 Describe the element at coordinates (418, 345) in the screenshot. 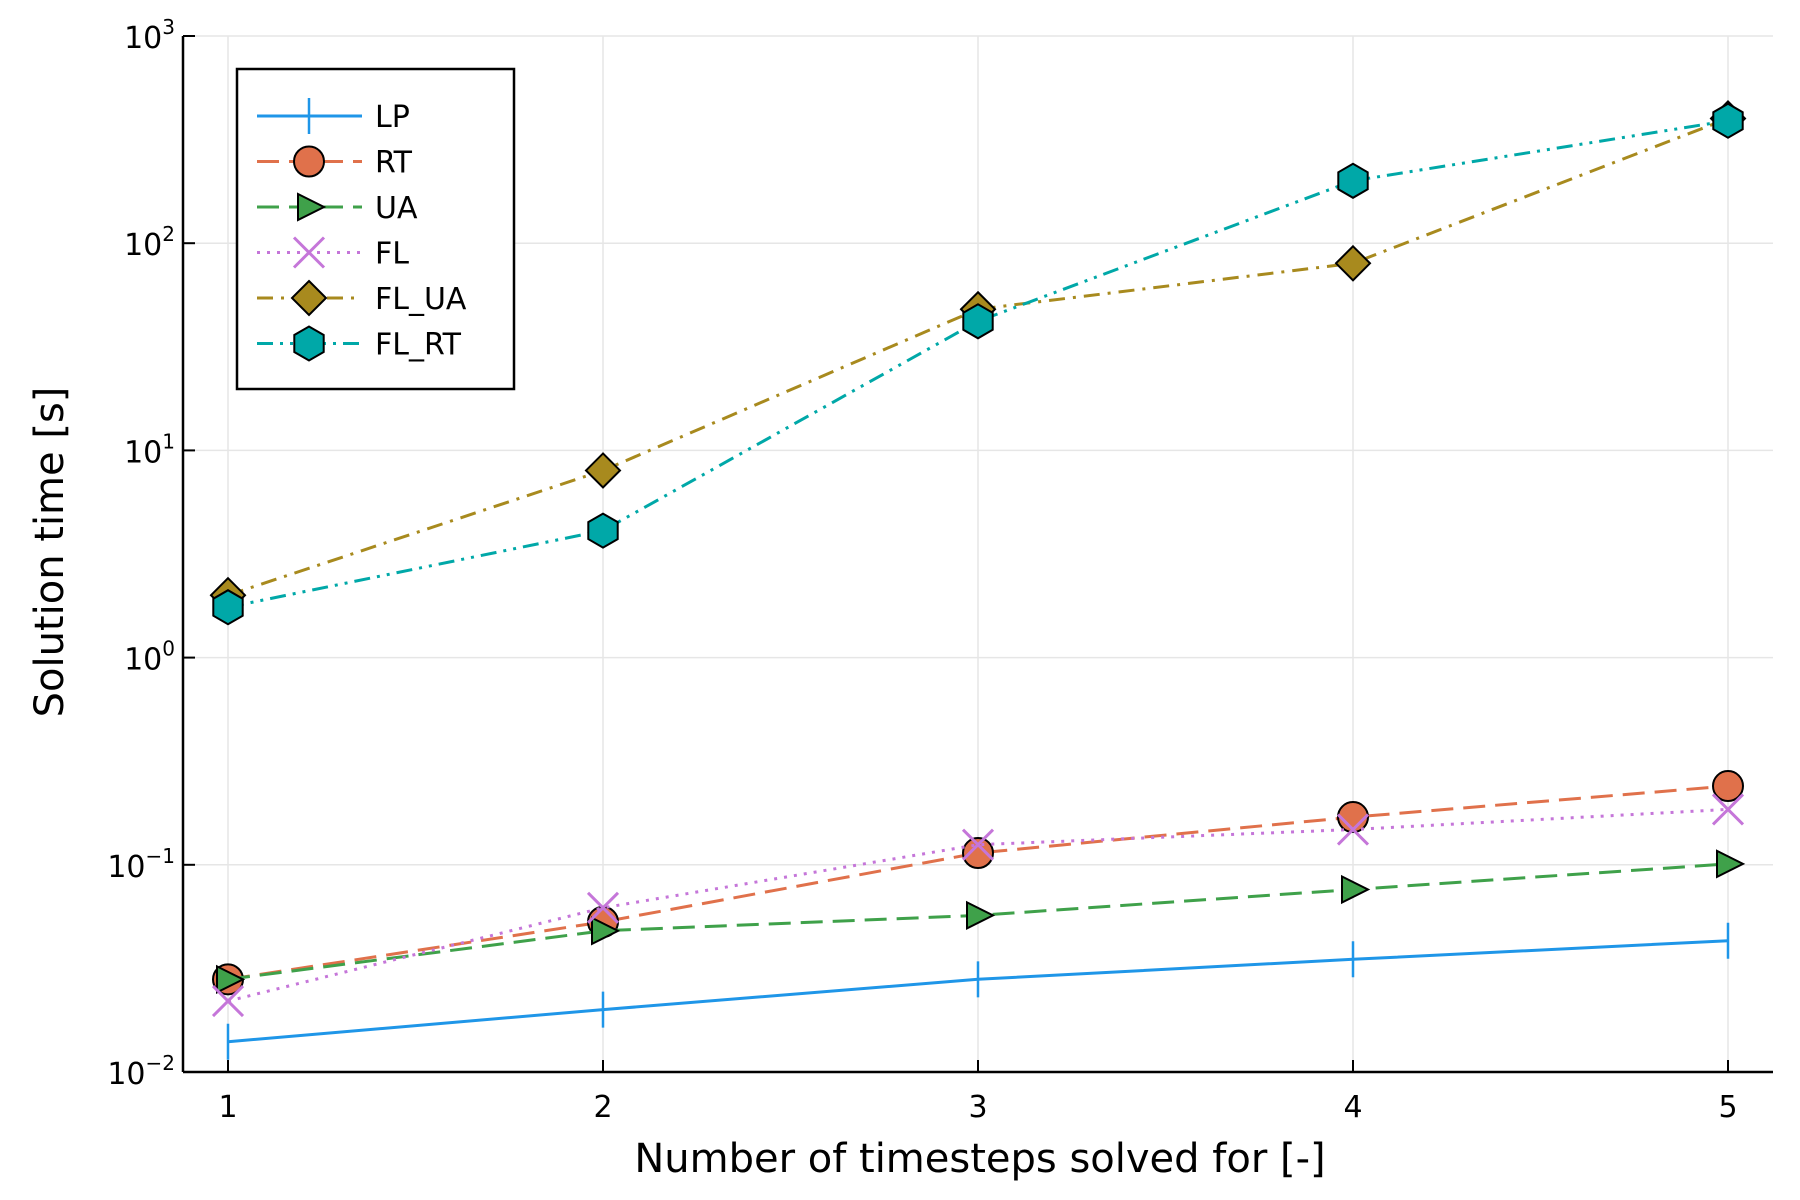

I see `legend-label-fl-rt: FL_RT` at that location.